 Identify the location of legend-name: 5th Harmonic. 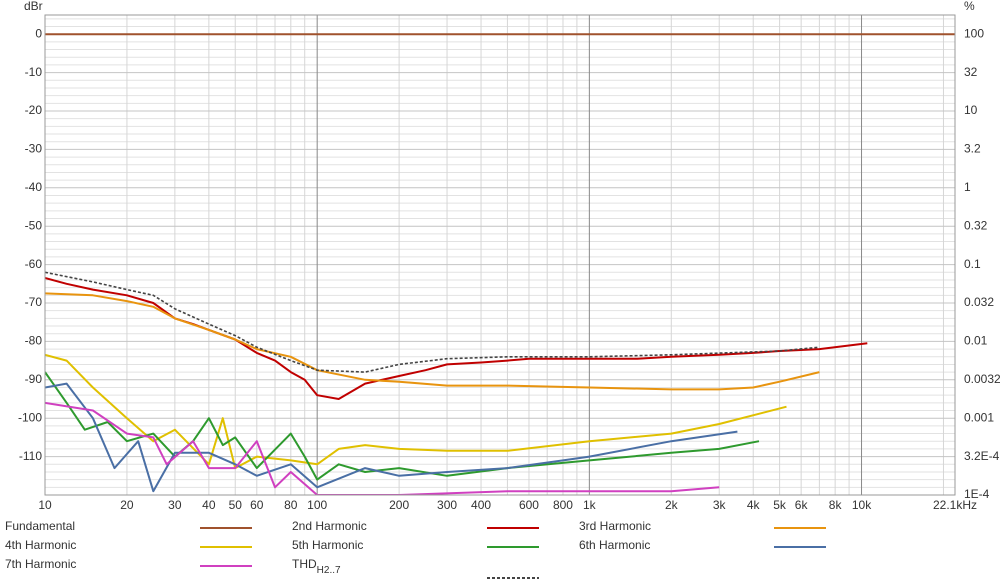
(327, 545).